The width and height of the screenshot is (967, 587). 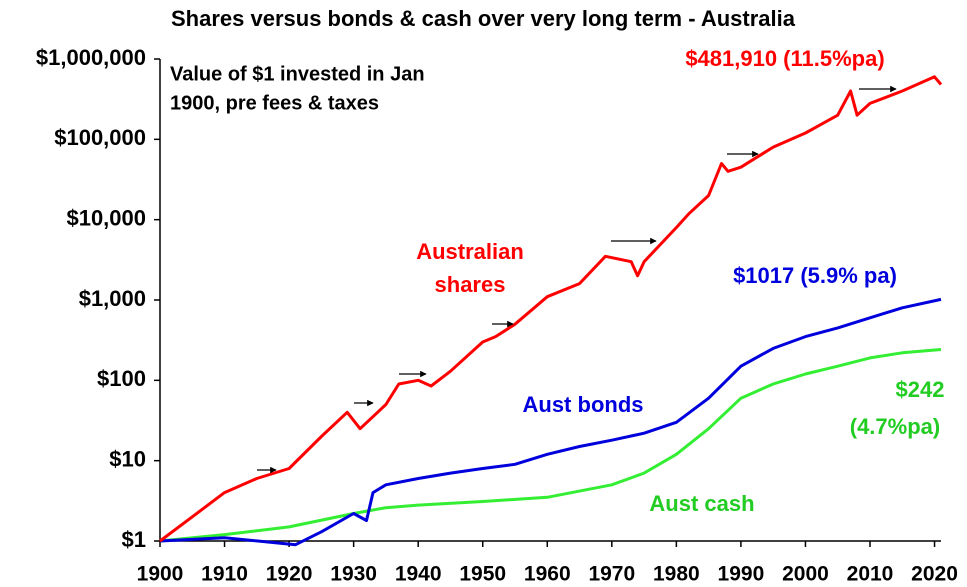 What do you see at coordinates (815, 275) in the screenshot?
I see `annotation: $1017 (5.9% pa)` at bounding box center [815, 275].